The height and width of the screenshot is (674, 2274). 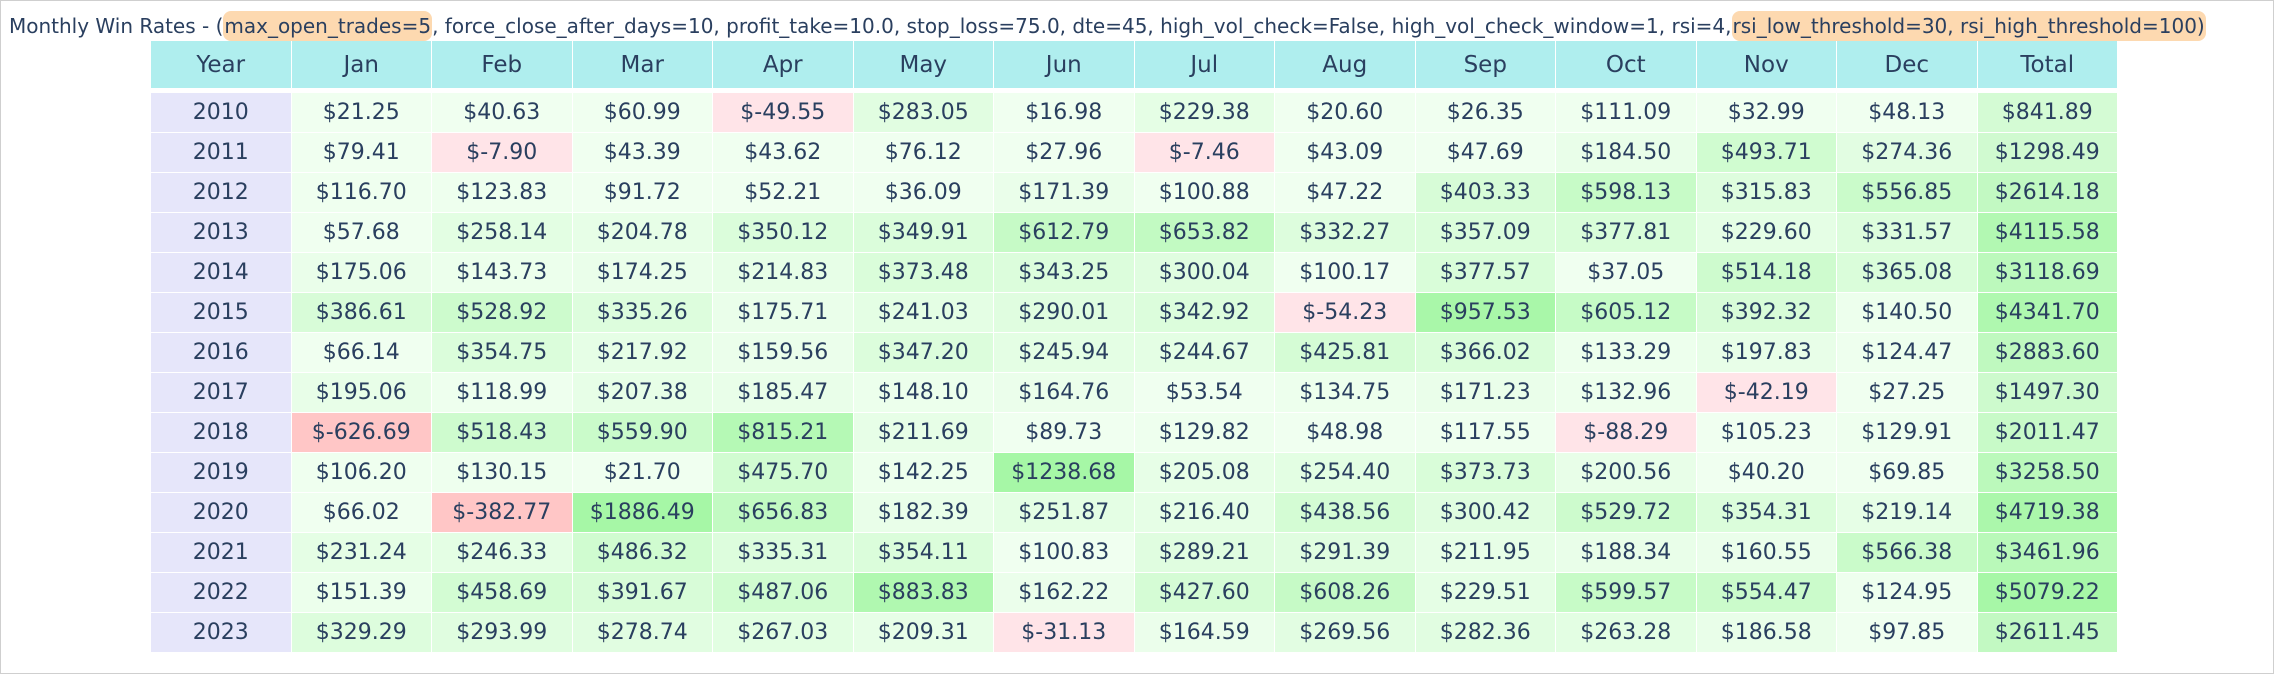 What do you see at coordinates (361, 633) in the screenshot?
I see `value-cell: $329.29` at bounding box center [361, 633].